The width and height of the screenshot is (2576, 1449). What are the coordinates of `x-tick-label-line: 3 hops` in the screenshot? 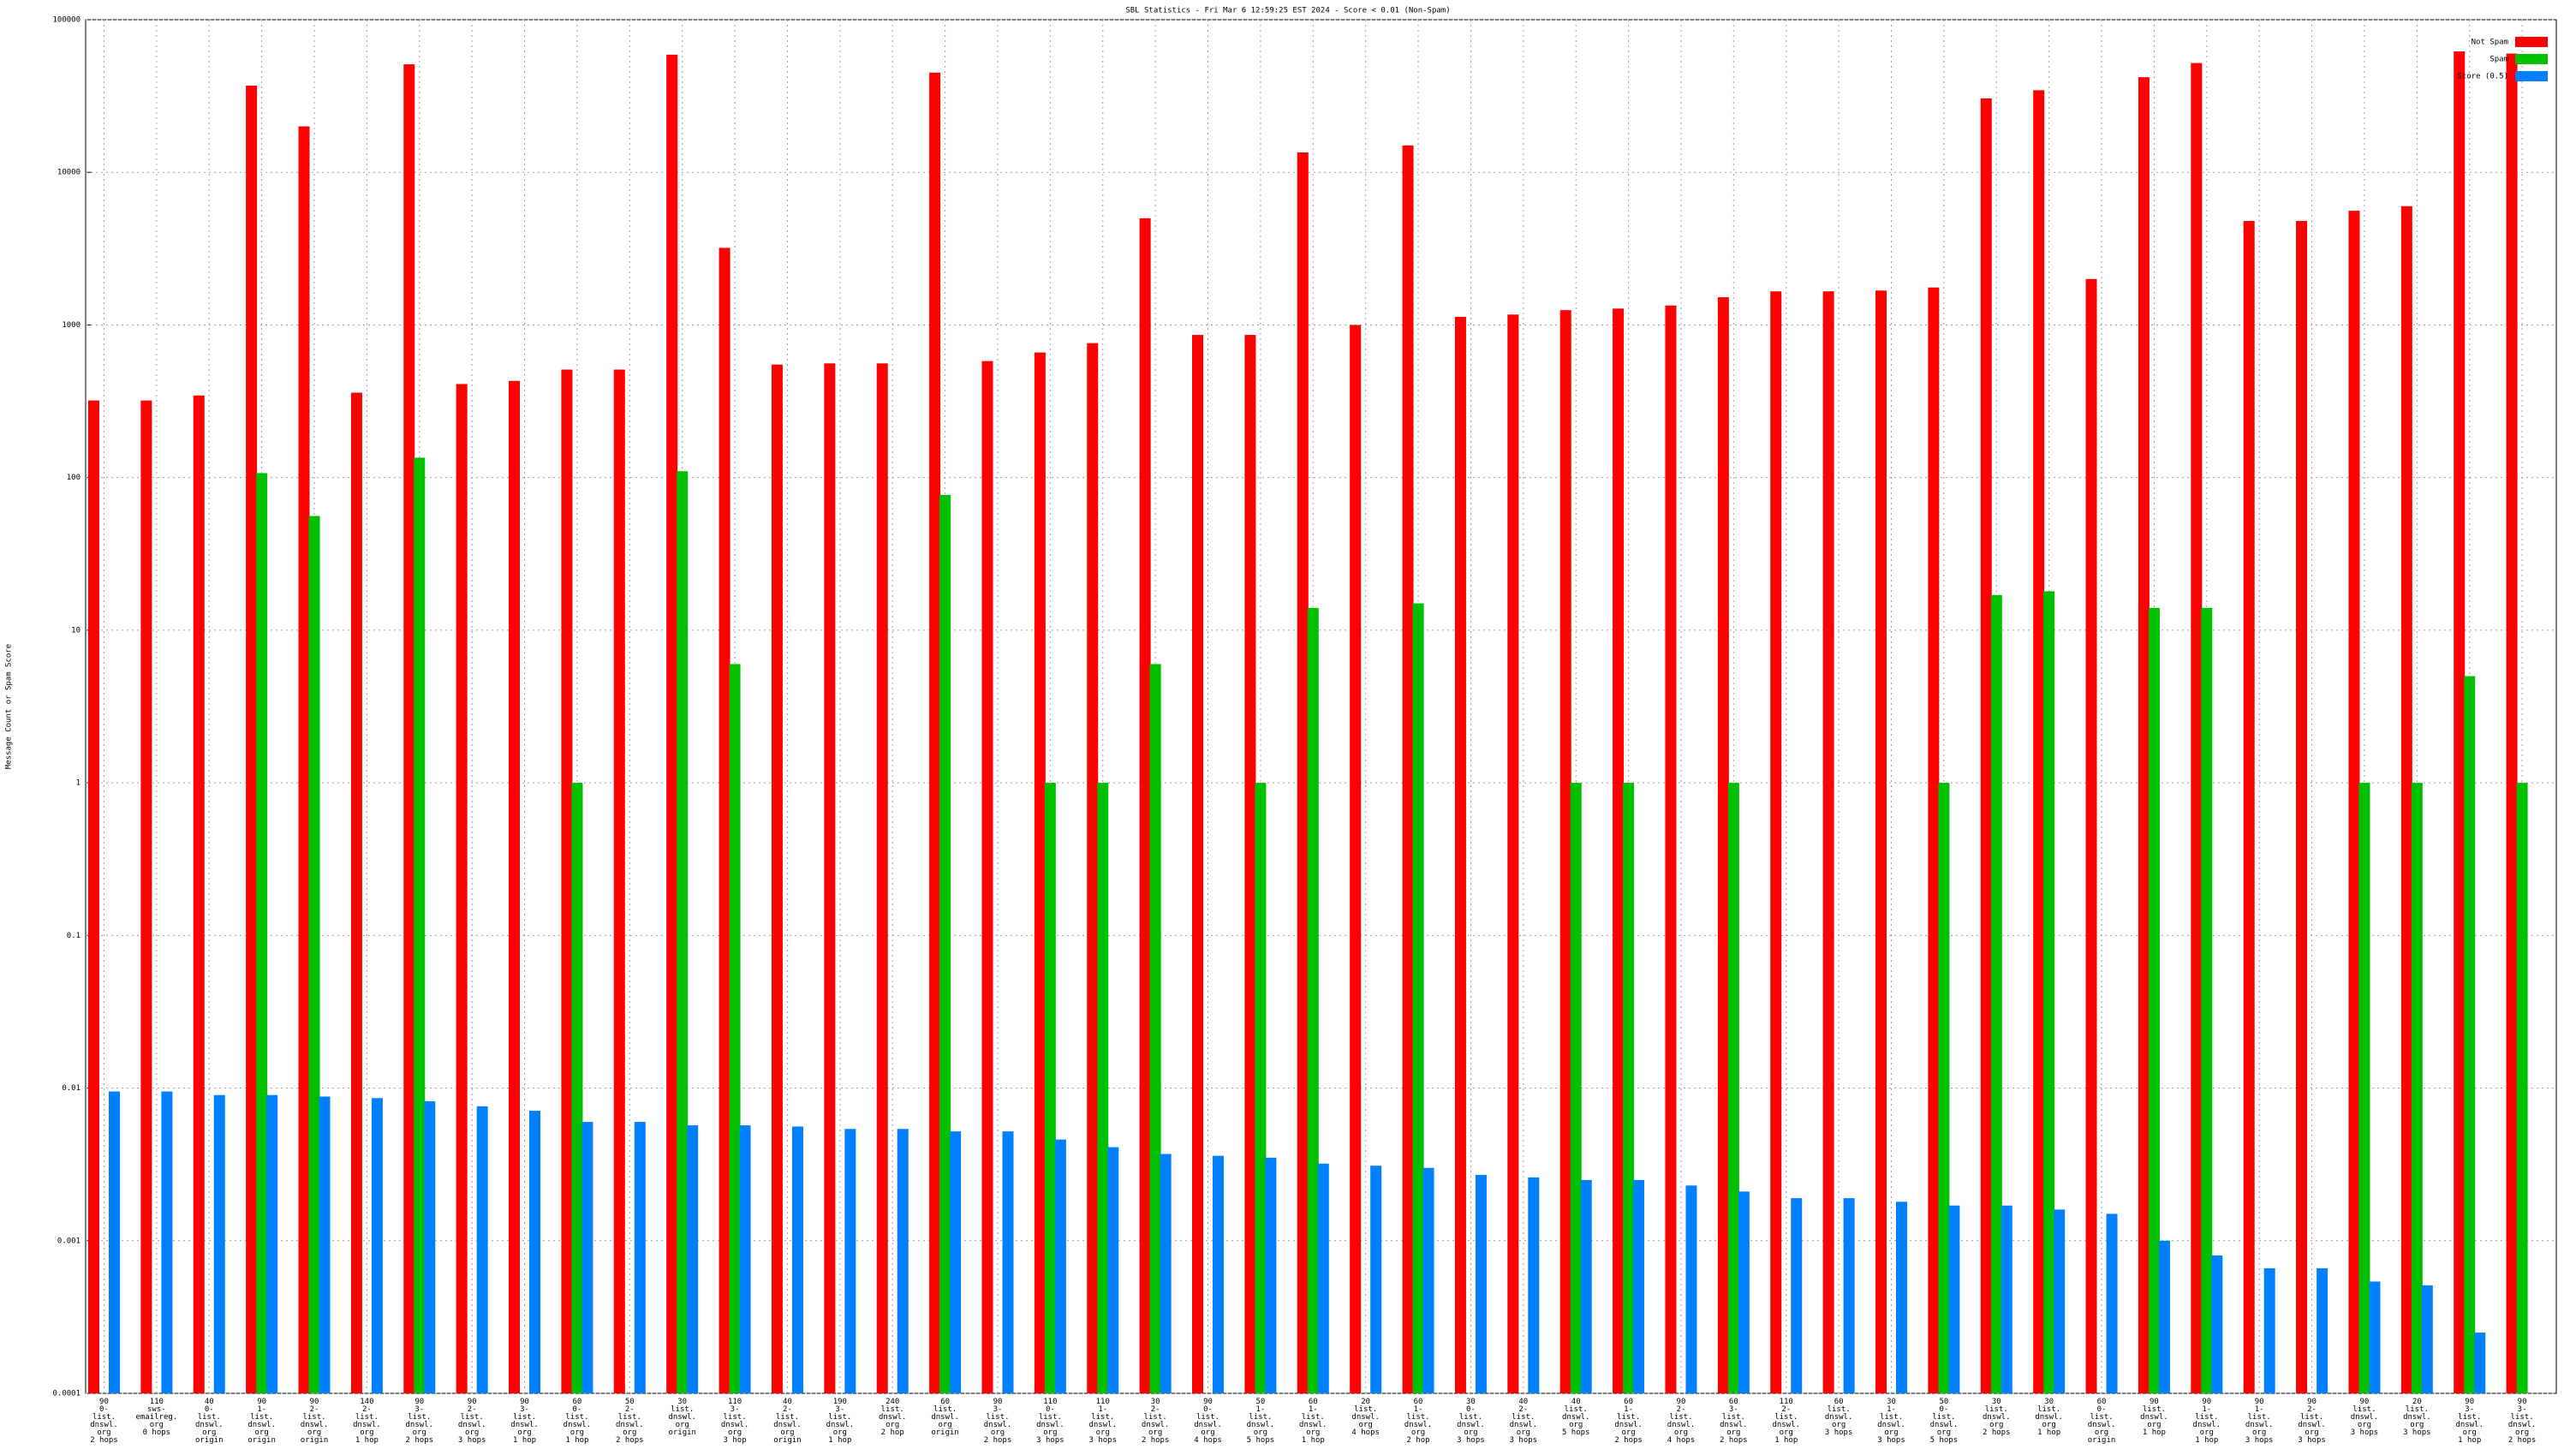 It's located at (1839, 1432).